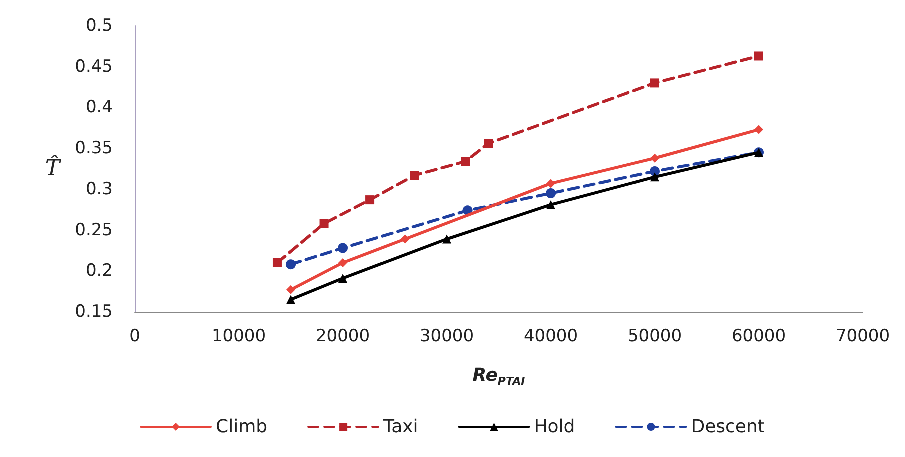  I want to click on legend-label: Descent, so click(728, 427).